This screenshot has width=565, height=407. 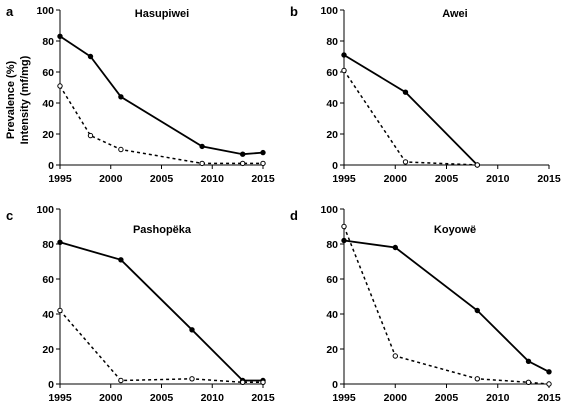 What do you see at coordinates (162, 230) in the screenshot?
I see `panel-title: Pashopëka` at bounding box center [162, 230].